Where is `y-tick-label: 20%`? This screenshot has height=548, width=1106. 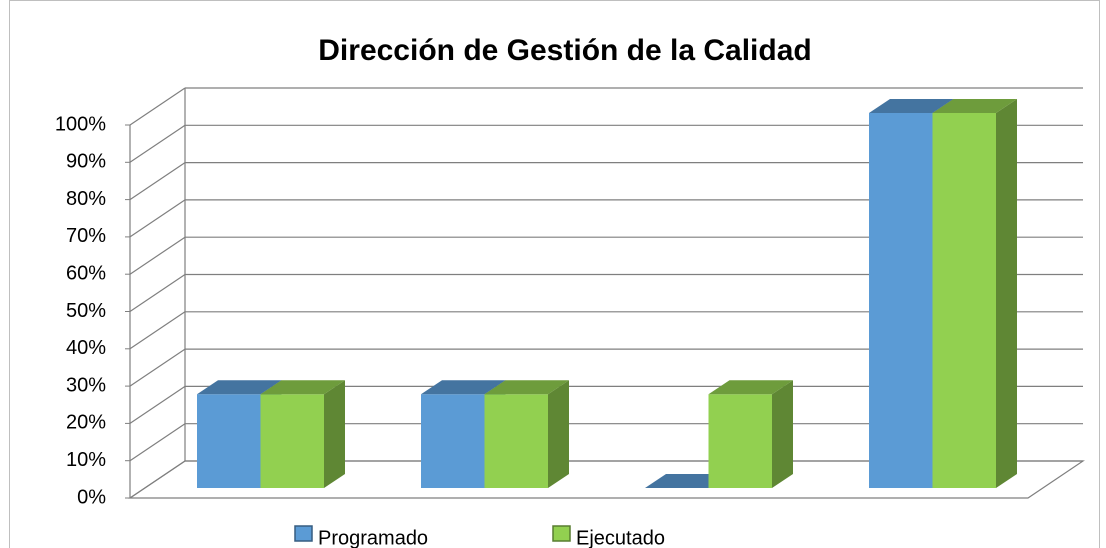
y-tick-label: 20% is located at coordinates (86, 423).